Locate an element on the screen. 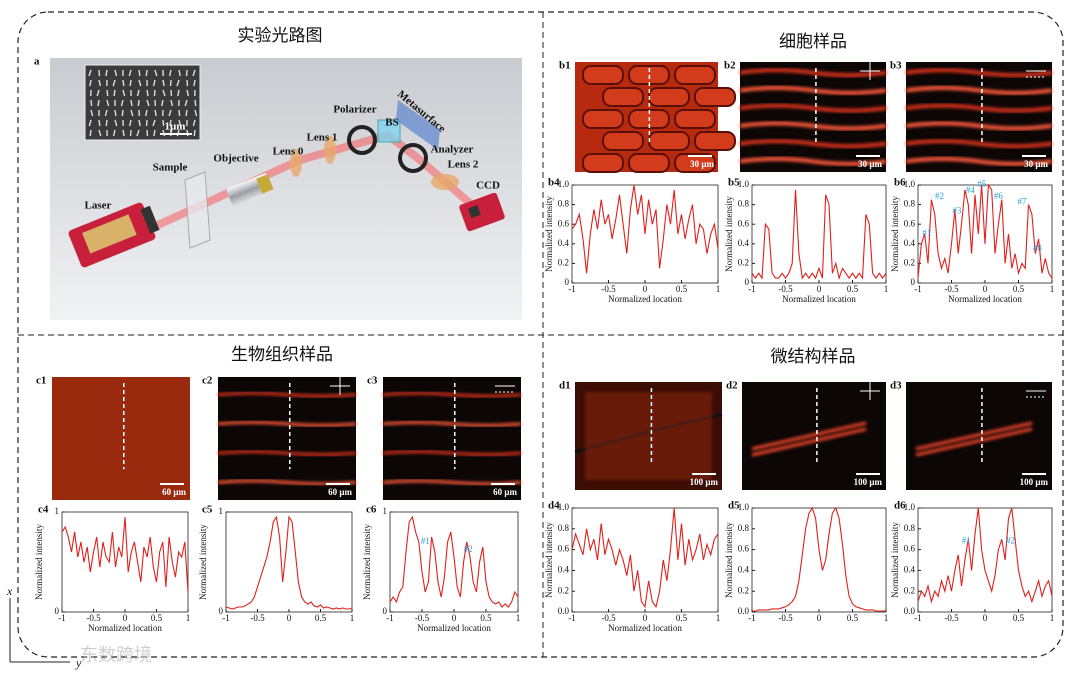  annotation: #3 is located at coordinates (957, 211).